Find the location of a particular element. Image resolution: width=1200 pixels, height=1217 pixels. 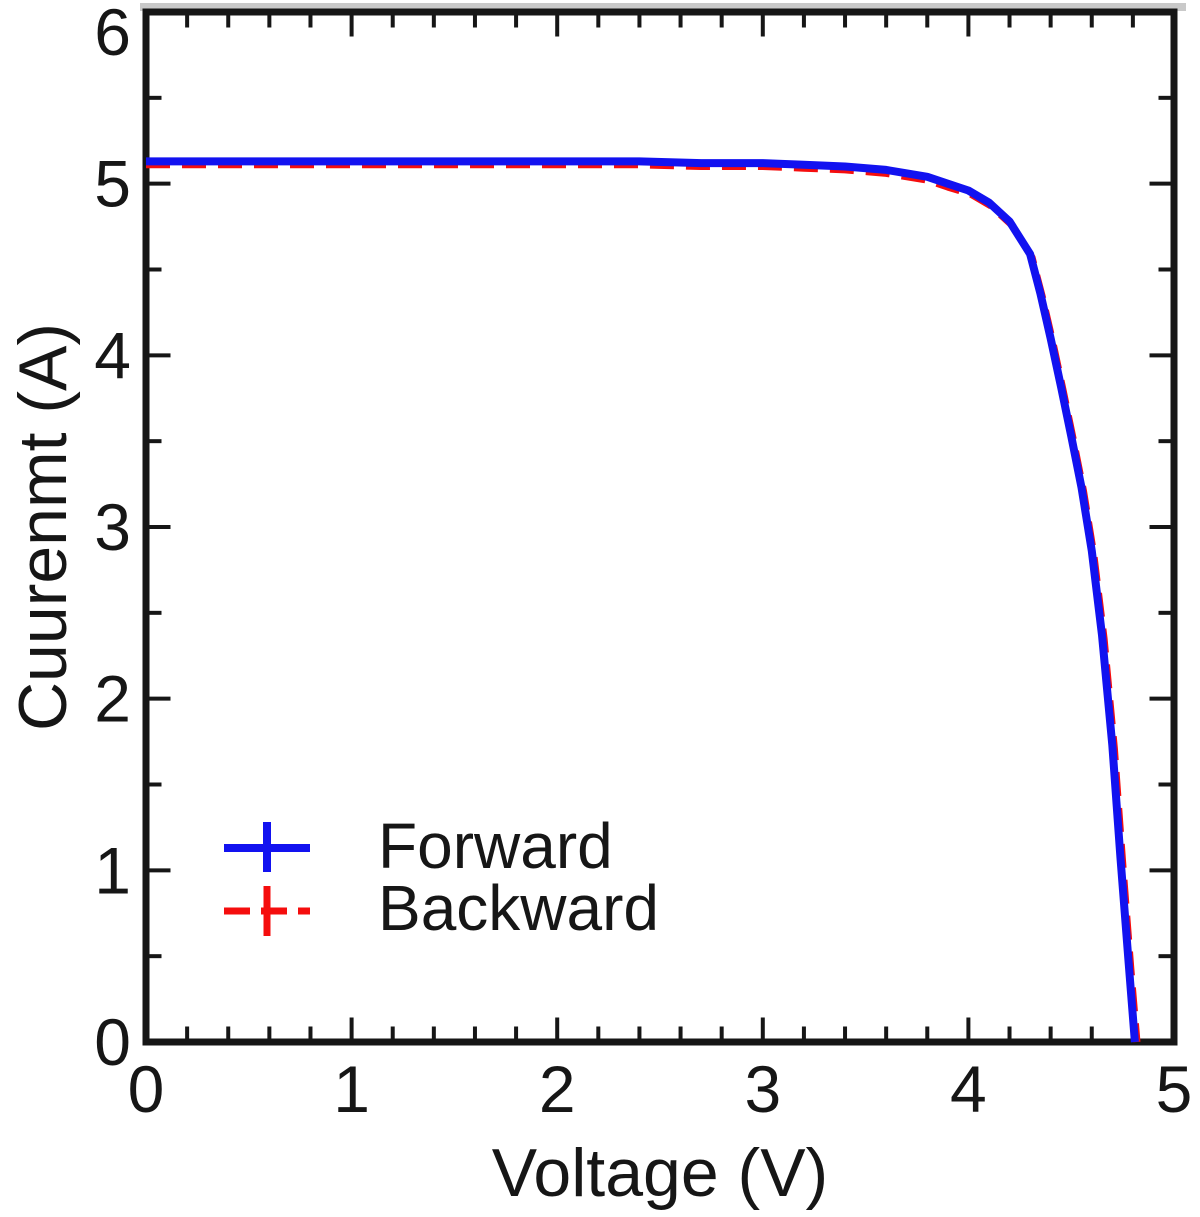

x-tick-label: 2 is located at coordinates (557, 1089).